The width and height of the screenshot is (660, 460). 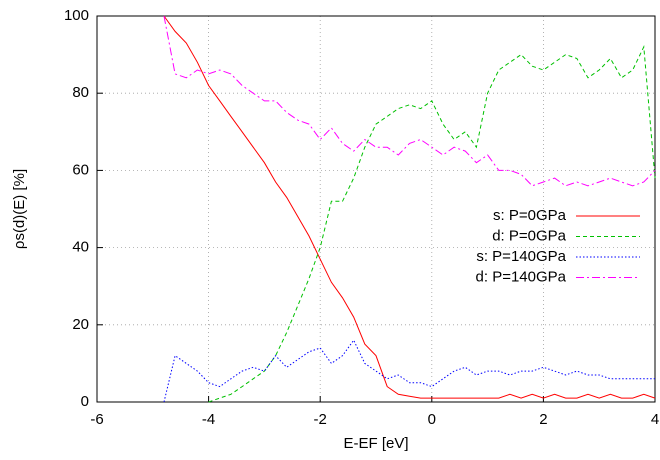 What do you see at coordinates (521, 276) in the screenshot?
I see `legend-label: d: P=140GPa` at bounding box center [521, 276].